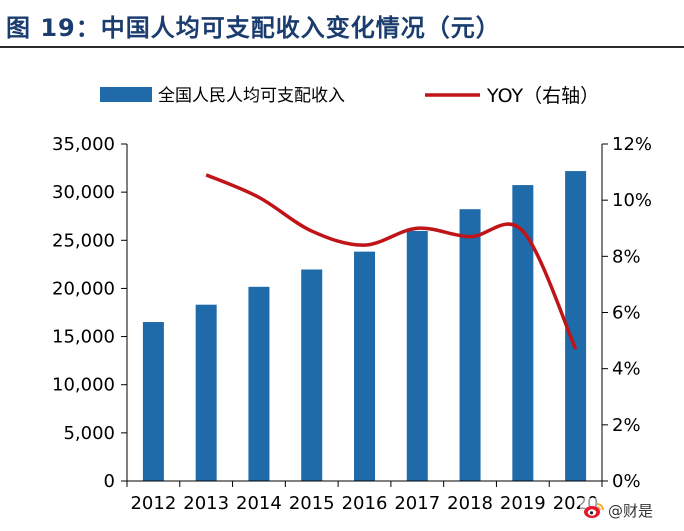 This screenshot has height=531, width=684. I want to click on right-tick-label: 0%, so click(626, 481).